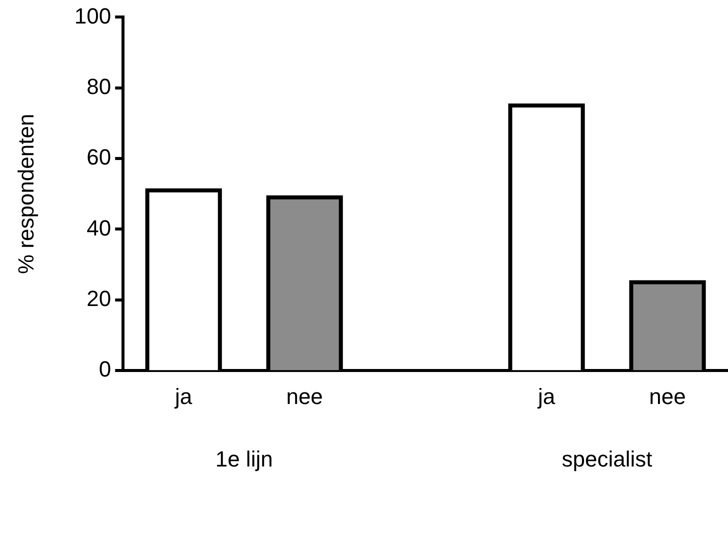  I want to click on y-tick-label: 80, so click(99, 86).